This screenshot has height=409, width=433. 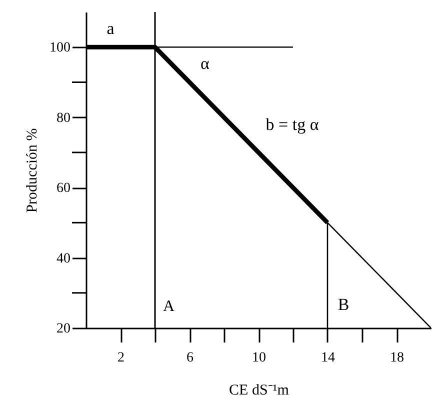 What do you see at coordinates (259, 390) in the screenshot?
I see `x-axis-title: CE dS⁻¹m` at bounding box center [259, 390].